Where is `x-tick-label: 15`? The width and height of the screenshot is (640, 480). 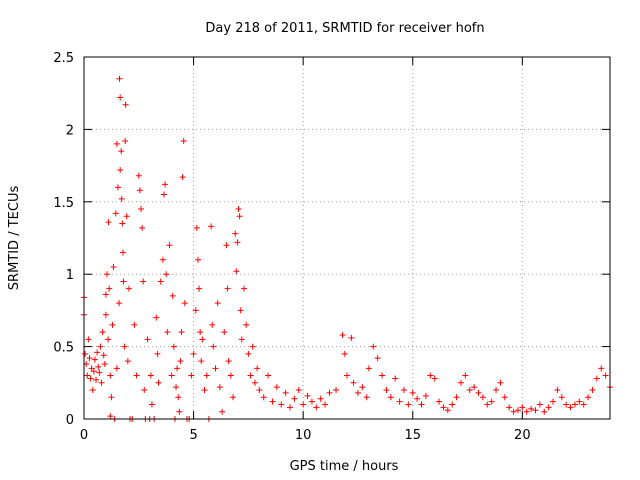
x-tick-label: 15 is located at coordinates (412, 435).